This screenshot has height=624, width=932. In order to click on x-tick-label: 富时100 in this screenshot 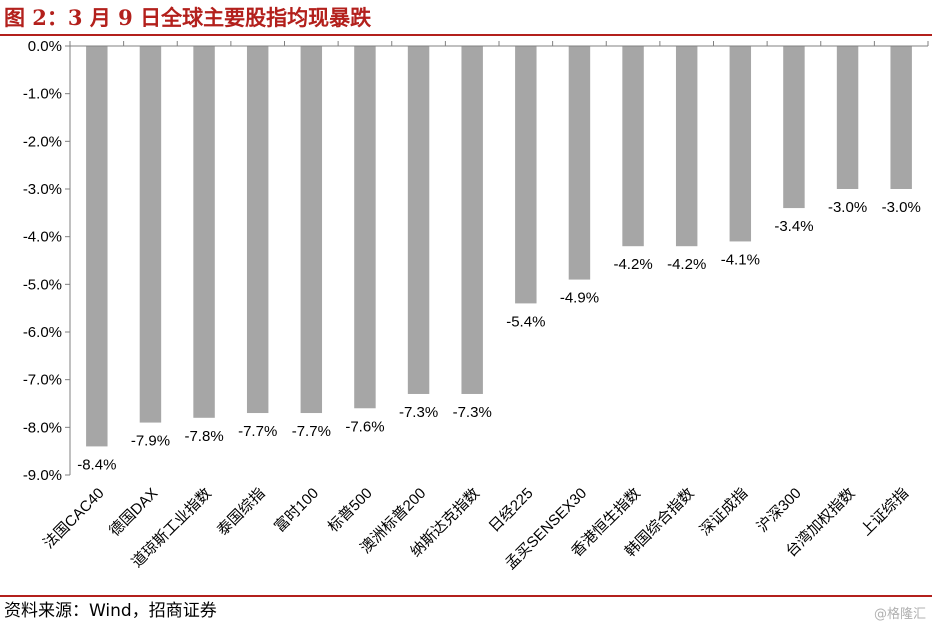, I will do `click(297, 510)`.